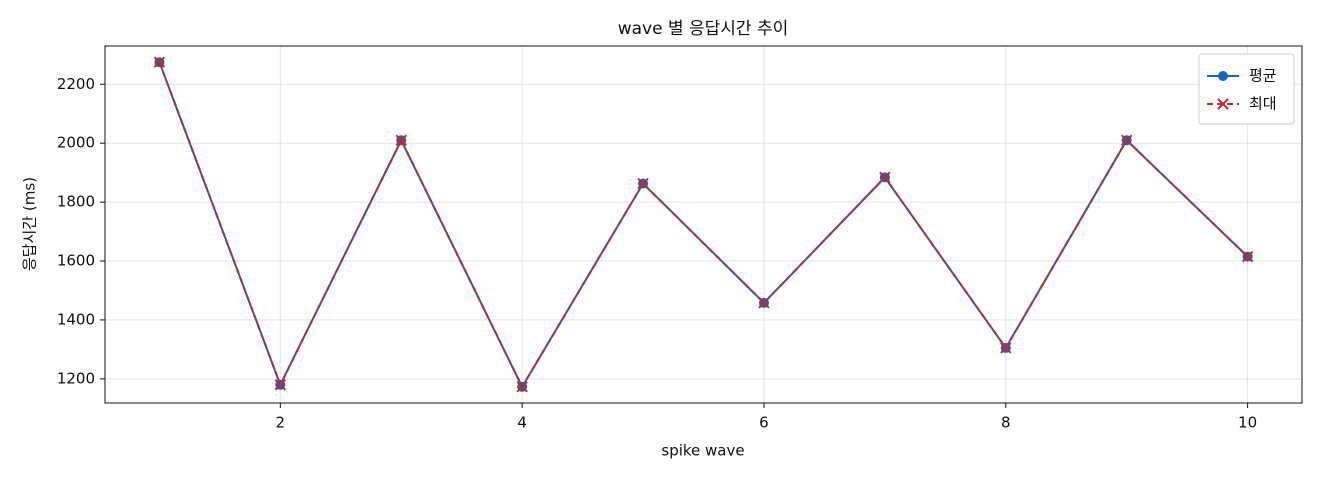  I want to click on y-tick-label: 1200, so click(76, 378).